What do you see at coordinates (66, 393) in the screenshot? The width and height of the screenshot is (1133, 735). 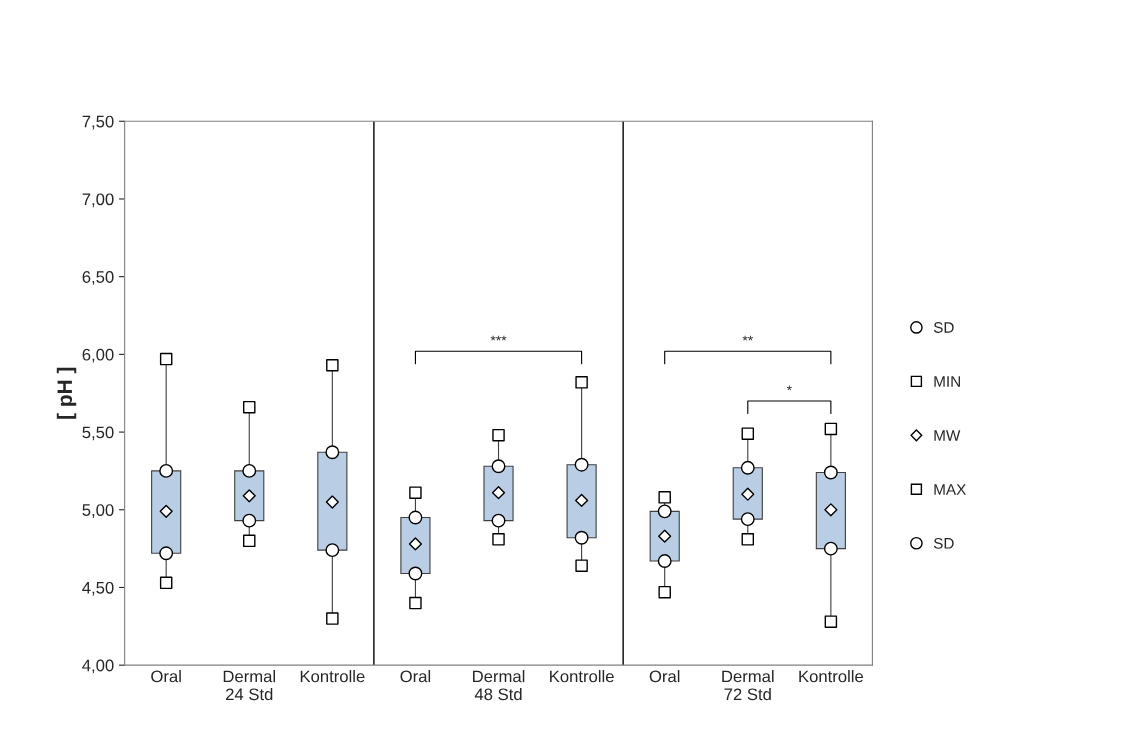 I see `y-axis-title: [ pH ]` at bounding box center [66, 393].